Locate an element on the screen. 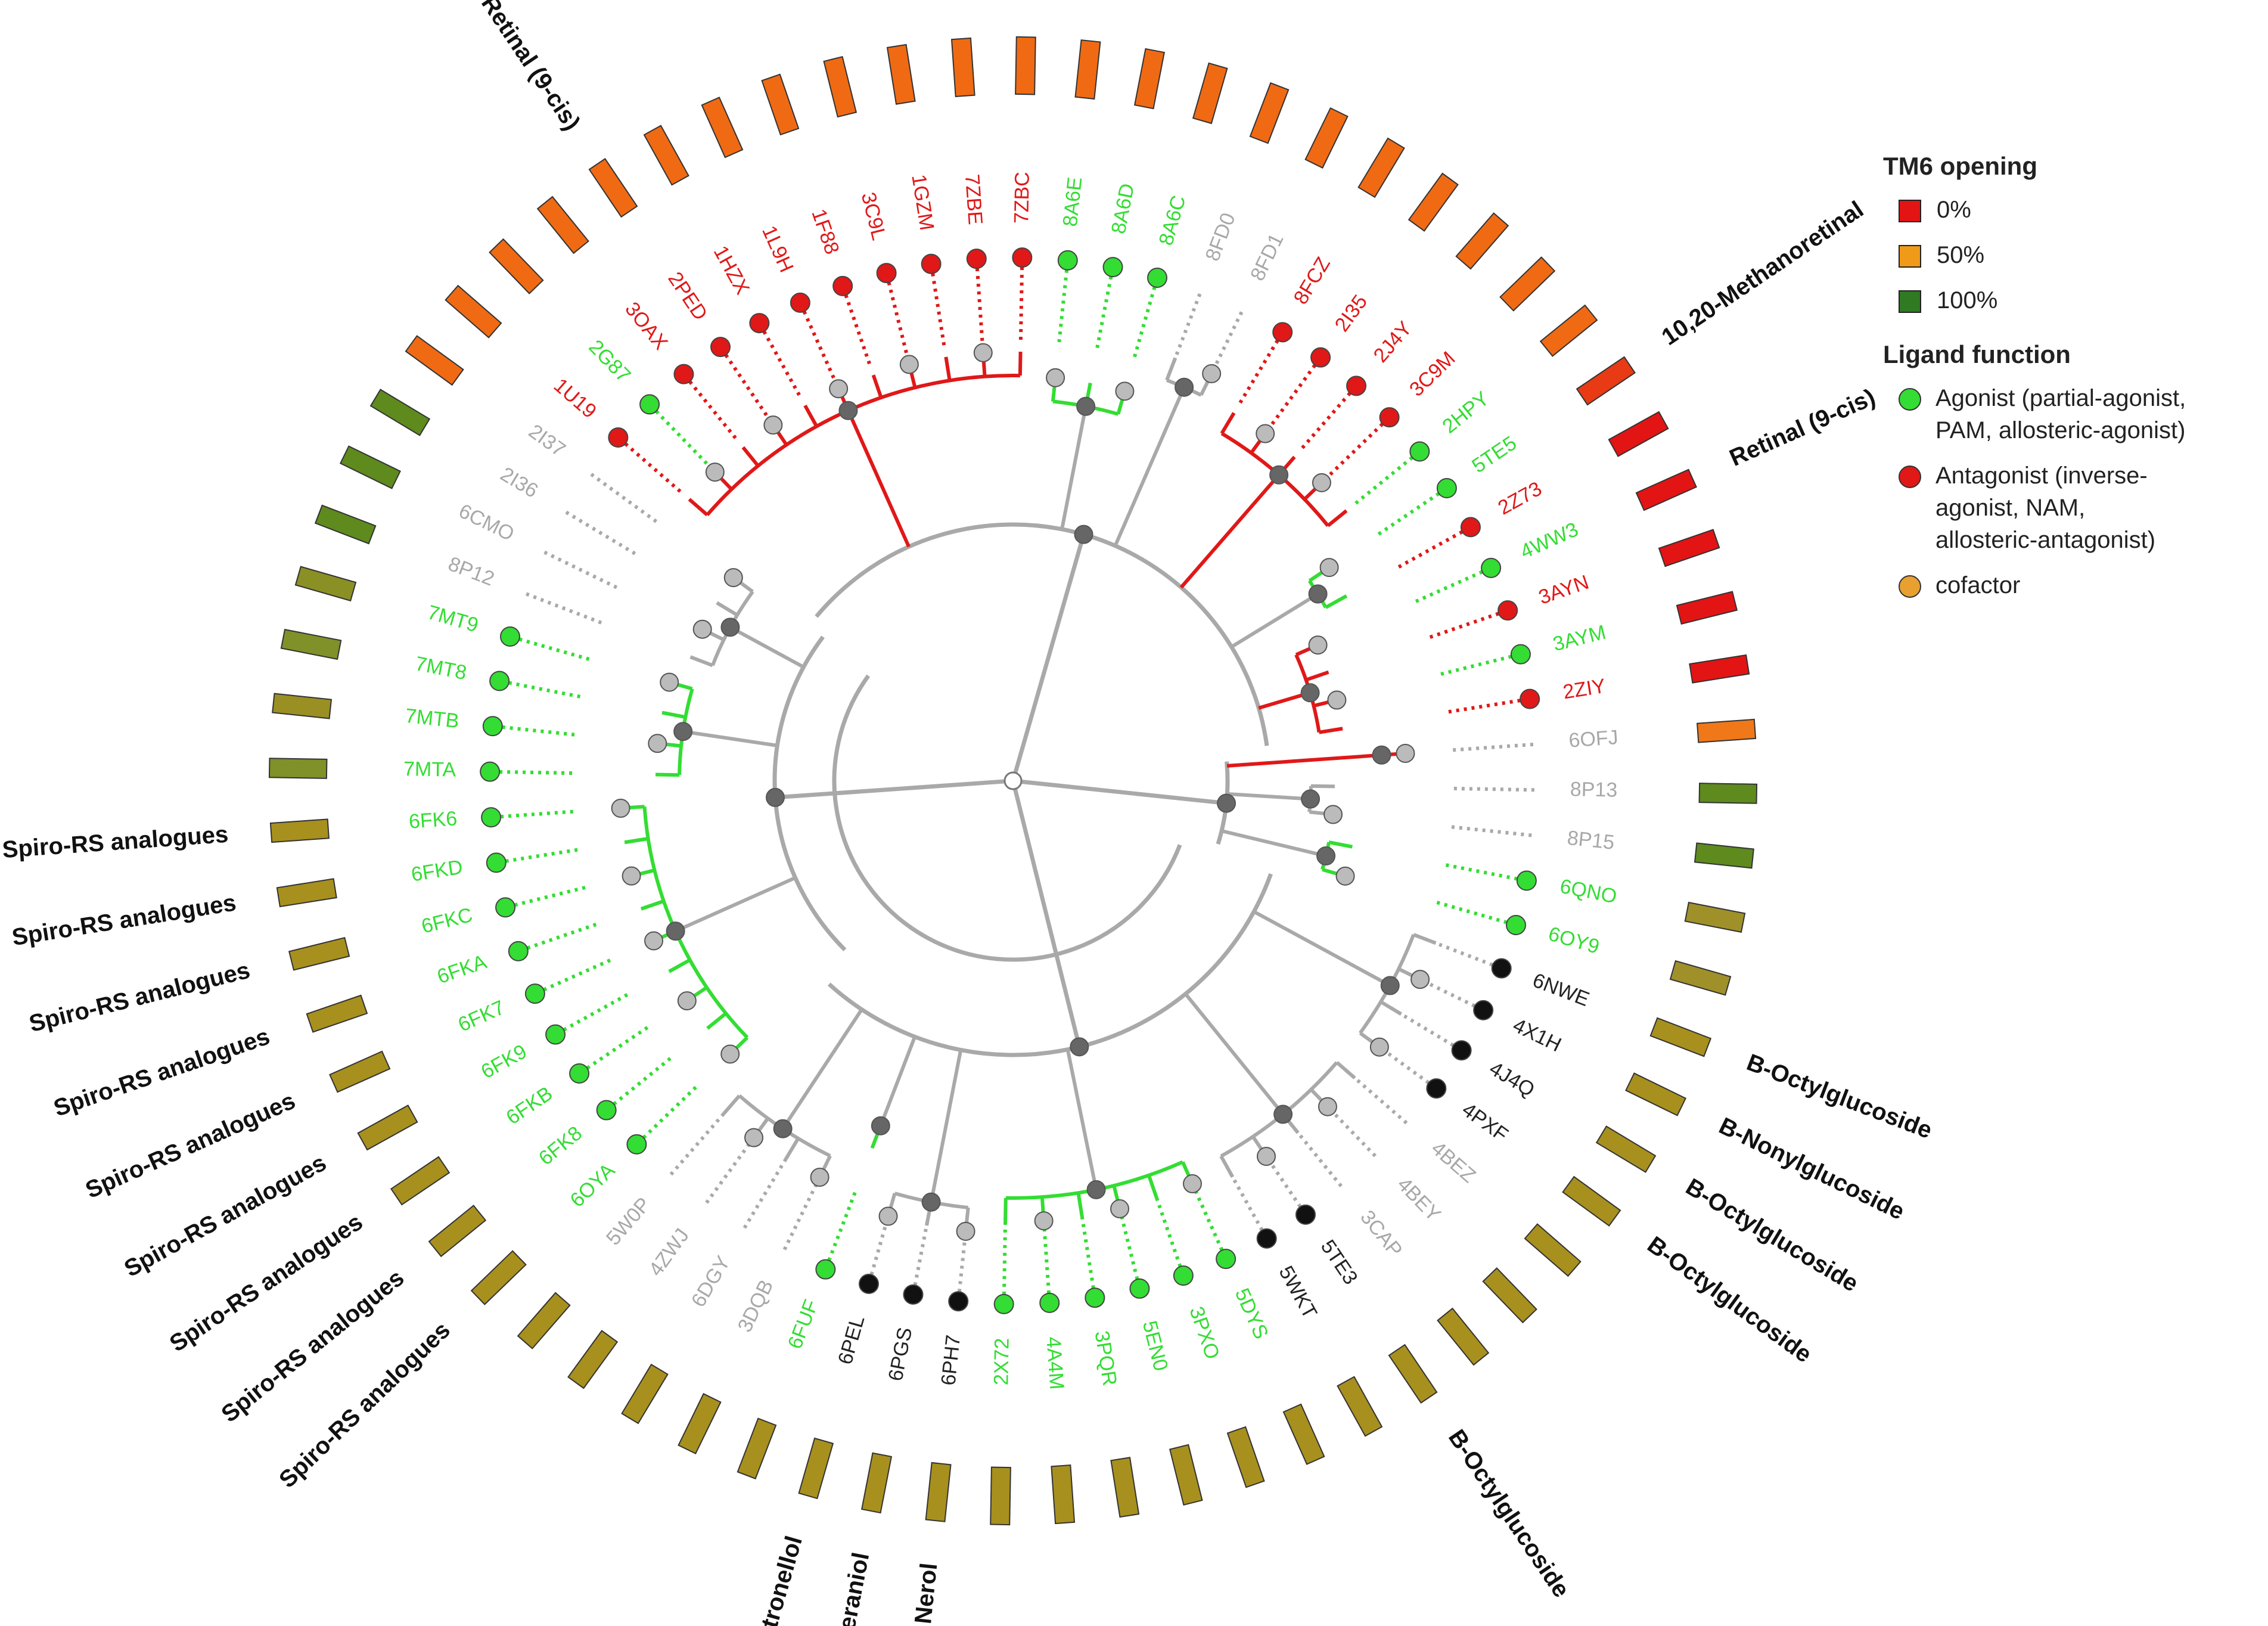  leaf-7mta: 7MTA is located at coordinates (384, 770).